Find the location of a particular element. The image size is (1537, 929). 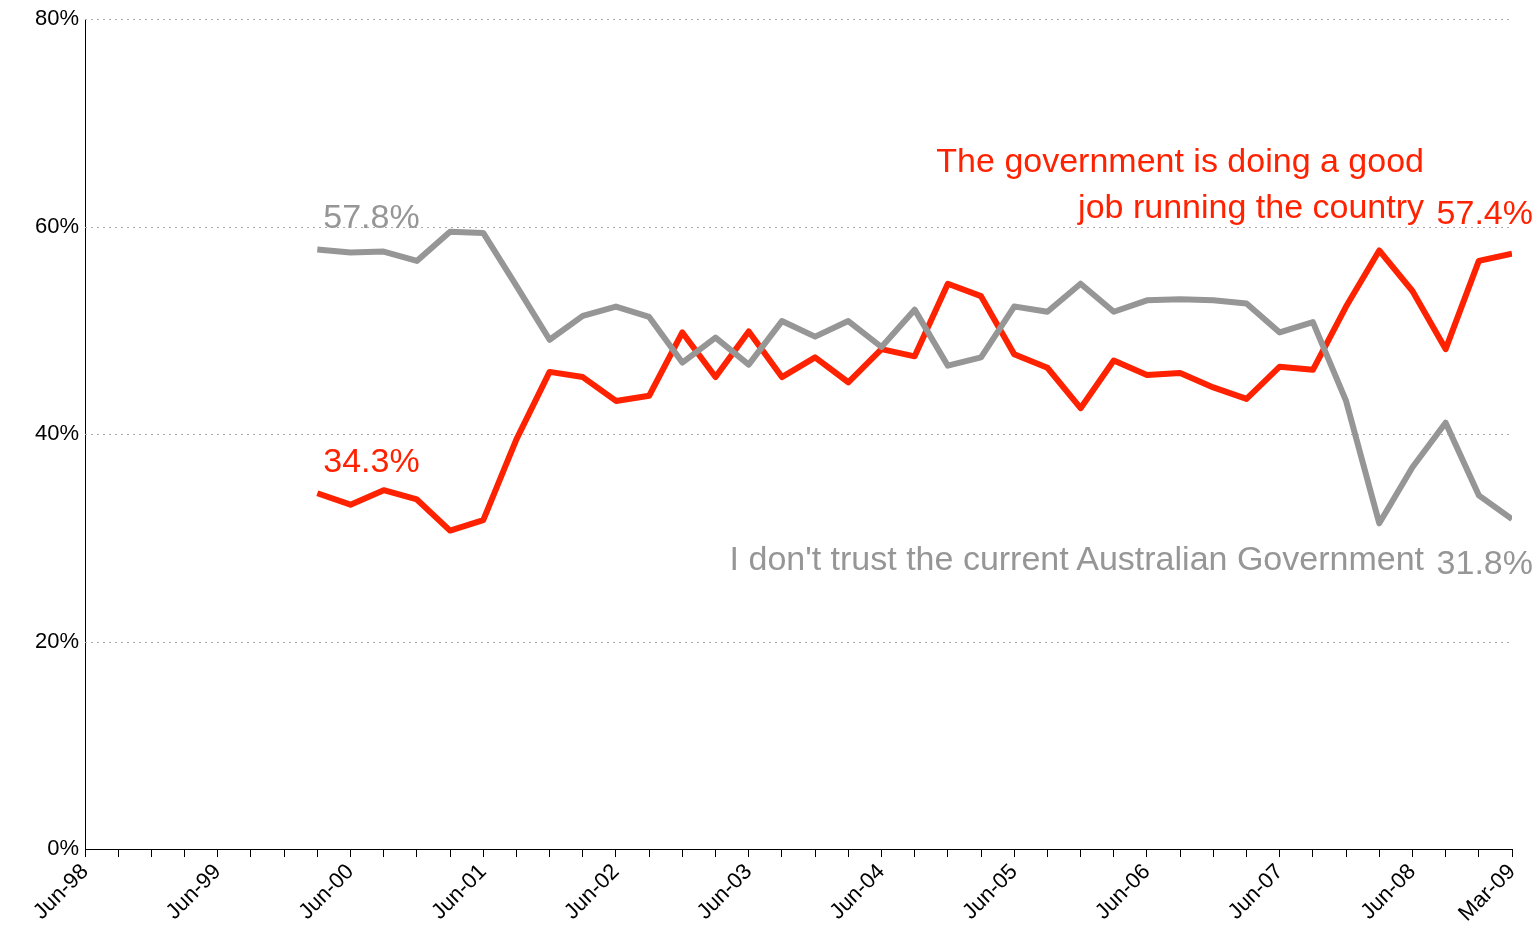

y-tick-label: 20% is located at coordinates (56, 640).